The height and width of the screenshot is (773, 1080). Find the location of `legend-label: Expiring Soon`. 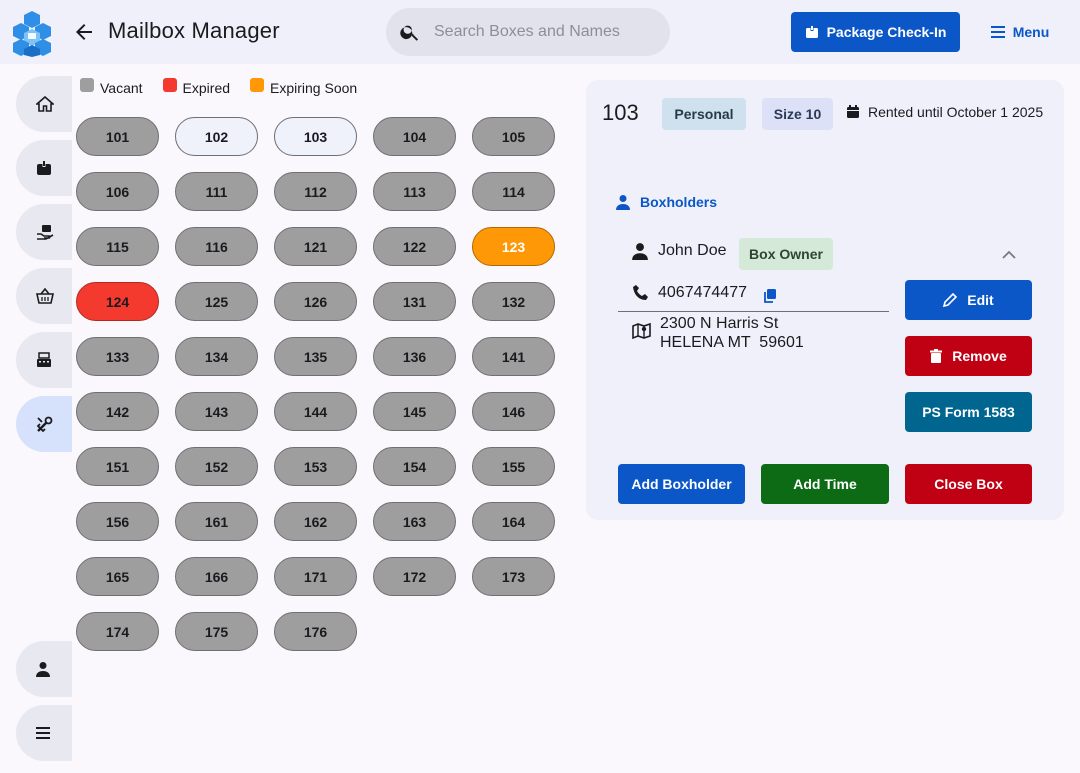

legend-label: Expiring Soon is located at coordinates (314, 88).